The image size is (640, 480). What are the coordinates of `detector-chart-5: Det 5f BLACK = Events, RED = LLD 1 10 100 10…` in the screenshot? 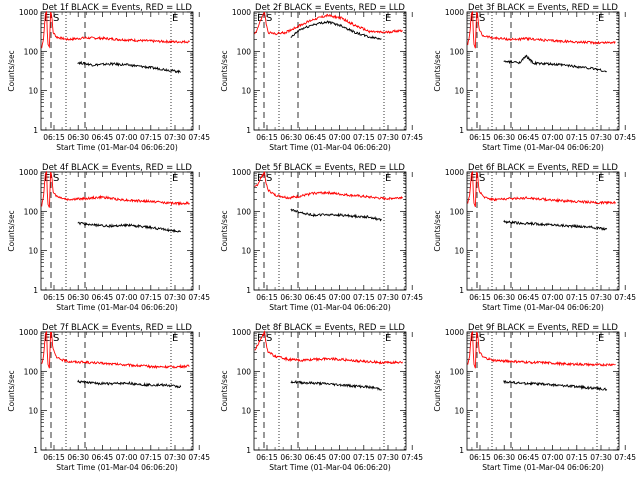 It's located at (321, 237).